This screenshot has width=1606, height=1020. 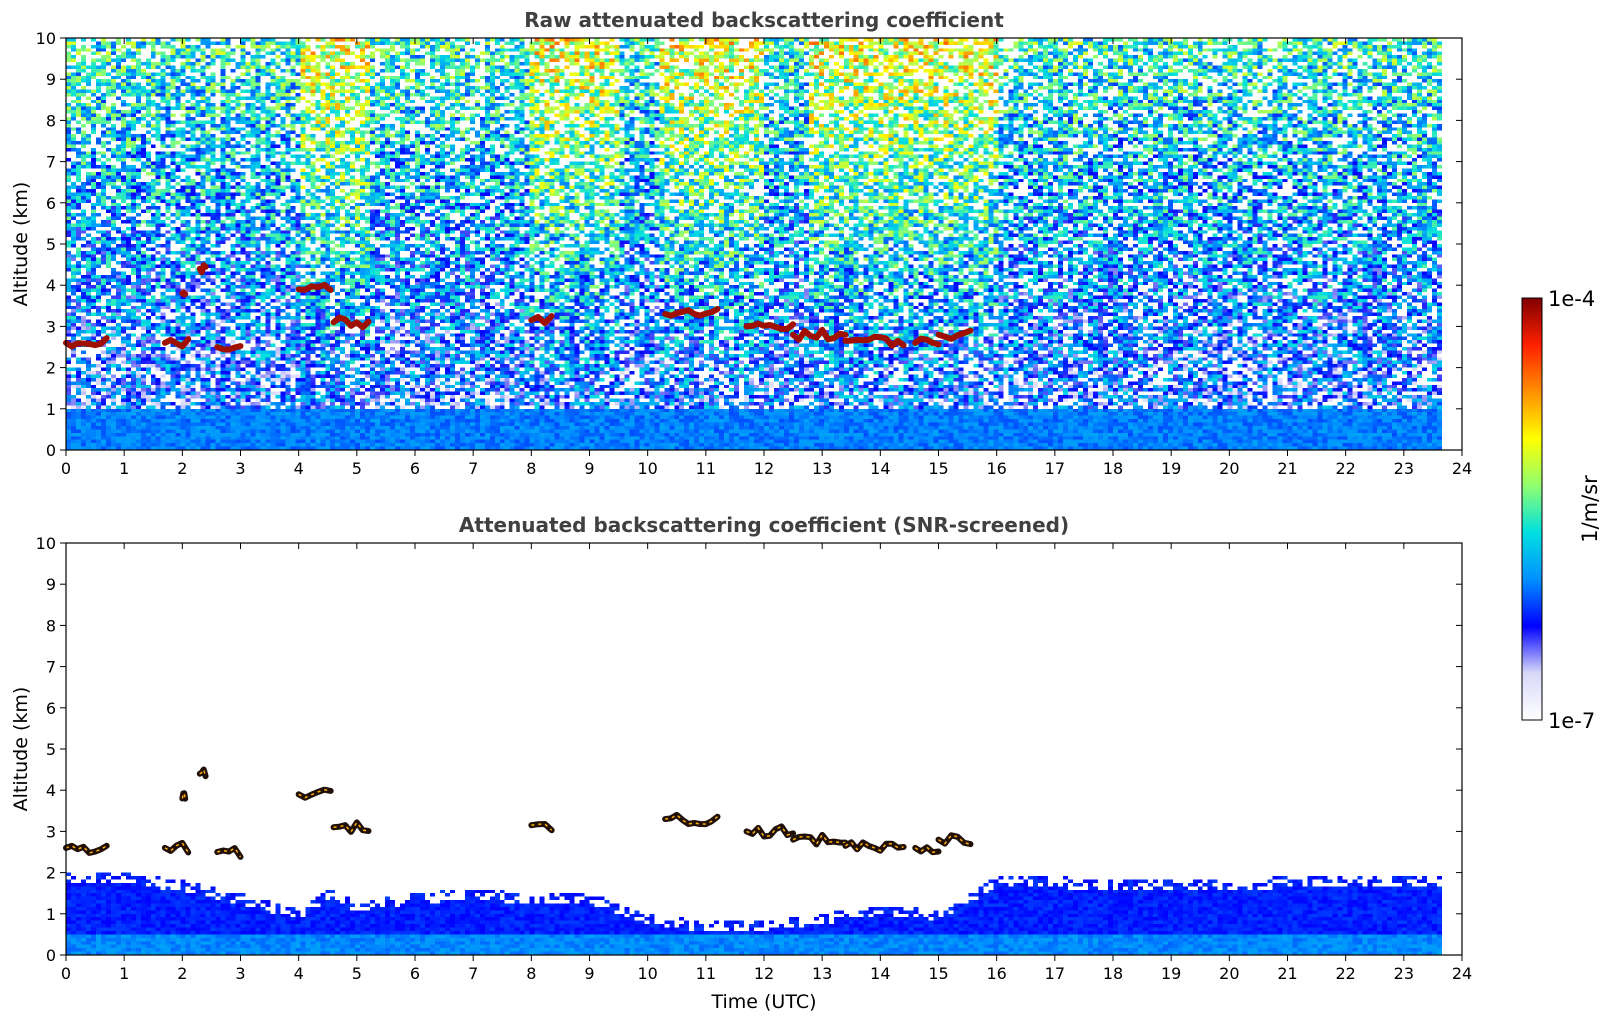 What do you see at coordinates (51, 120) in the screenshot?
I see `raw-y-tick-label: 8` at bounding box center [51, 120].